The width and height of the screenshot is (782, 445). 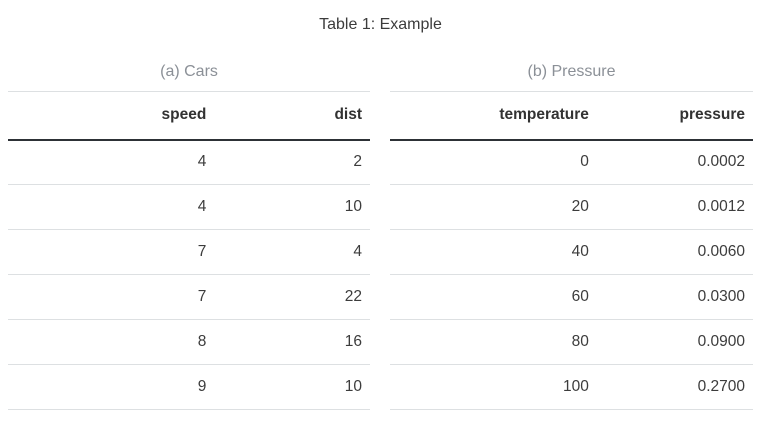 What do you see at coordinates (189, 297) in the screenshot?
I see `table-row: 7 22` at bounding box center [189, 297].